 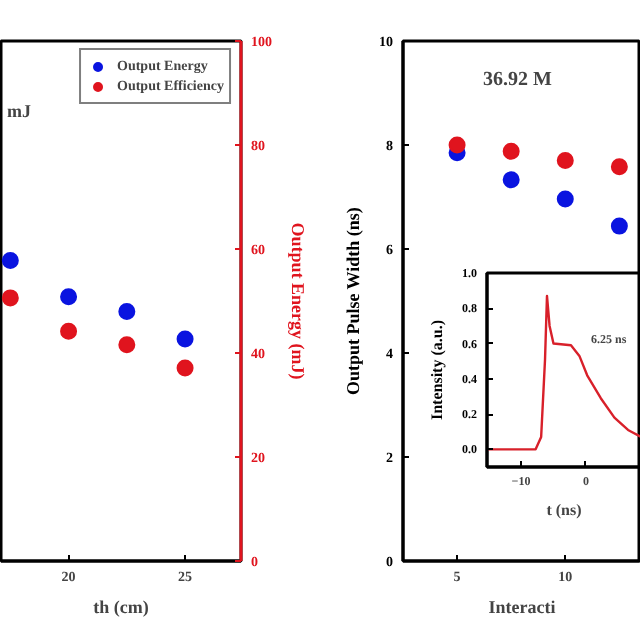 I want to click on annotation: 36.92 M, so click(x=518, y=80).